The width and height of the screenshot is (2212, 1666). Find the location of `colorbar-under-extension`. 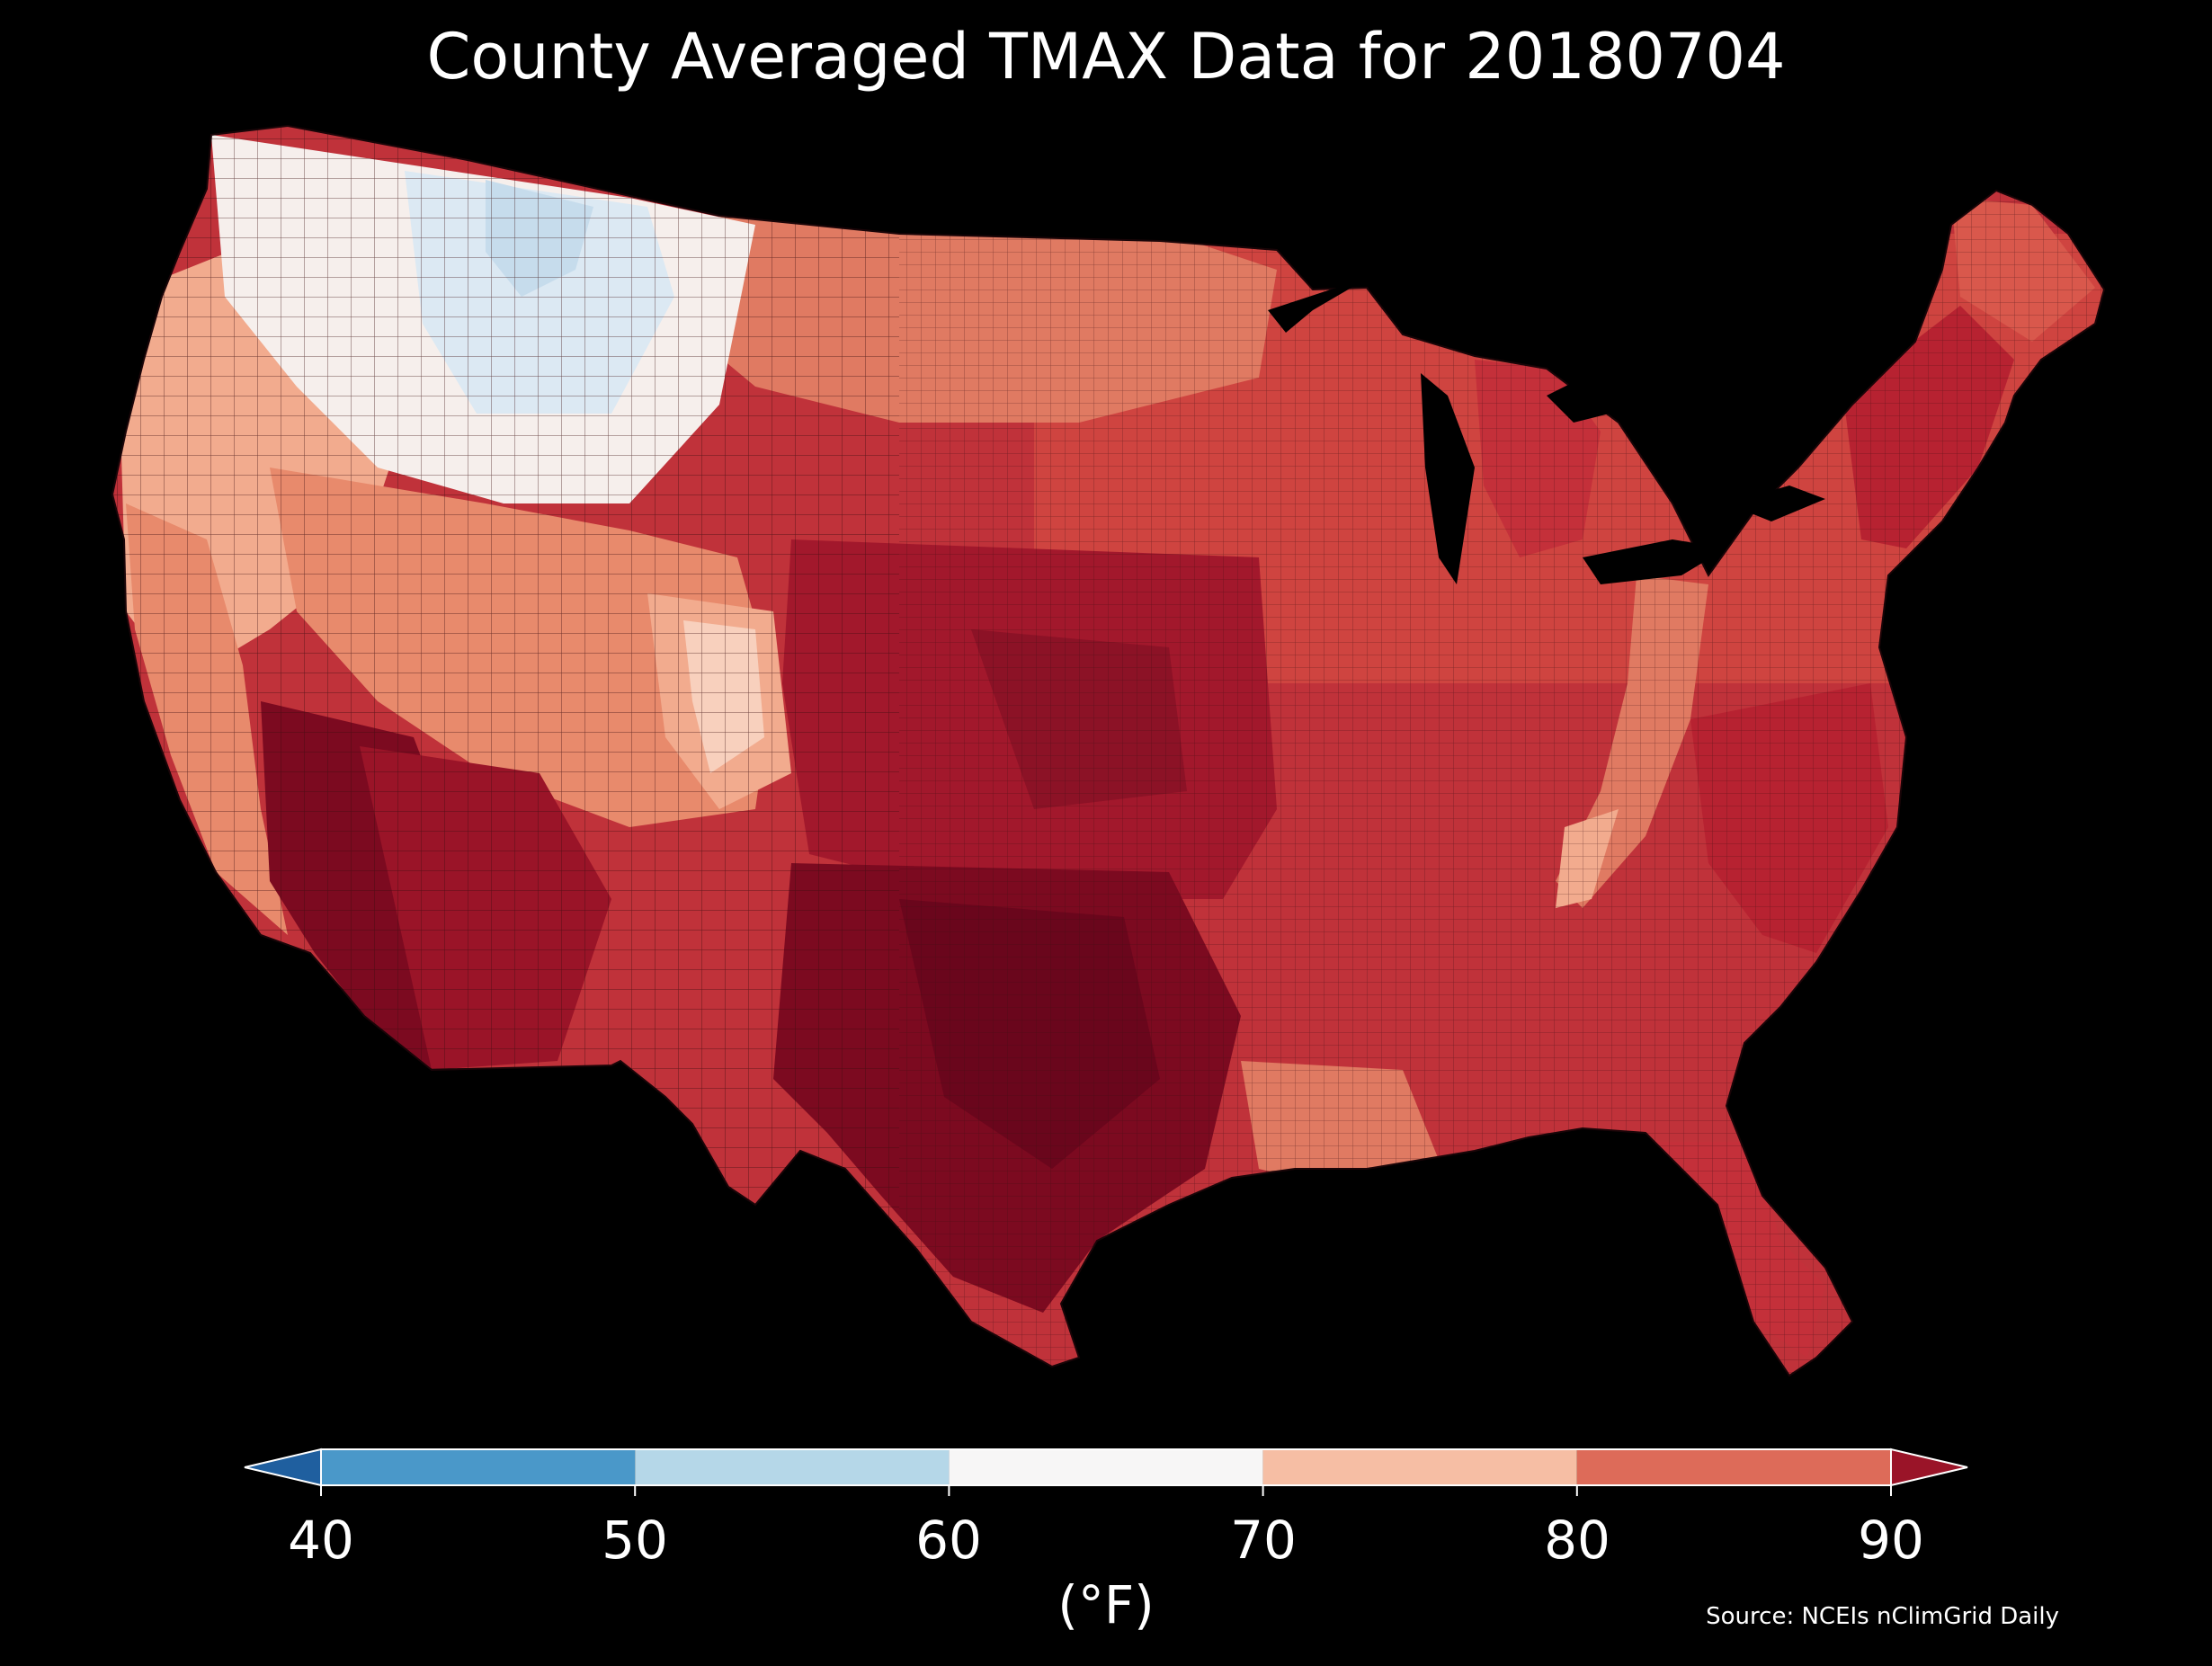

colorbar-under-extension is located at coordinates (283, 1468).